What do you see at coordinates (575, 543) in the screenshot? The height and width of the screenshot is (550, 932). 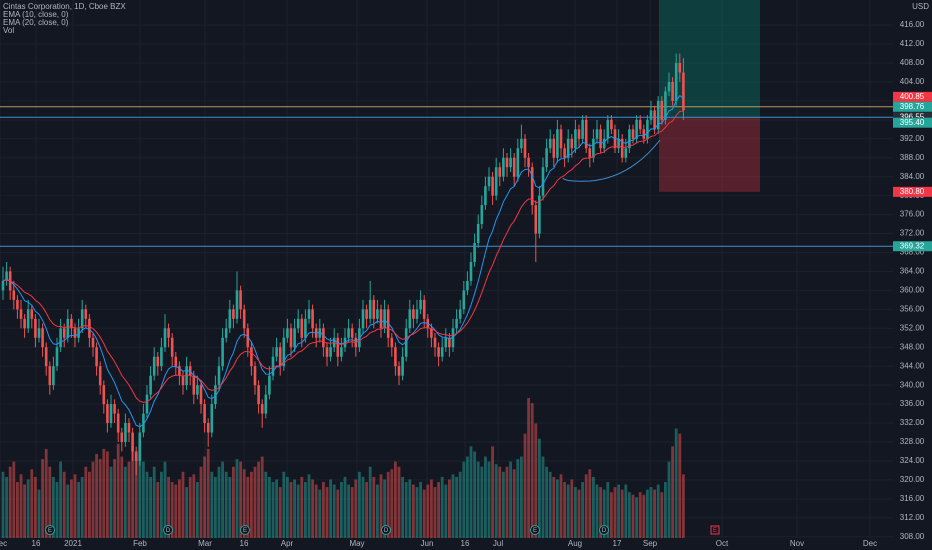 I see `x-tick-label: Aug` at bounding box center [575, 543].